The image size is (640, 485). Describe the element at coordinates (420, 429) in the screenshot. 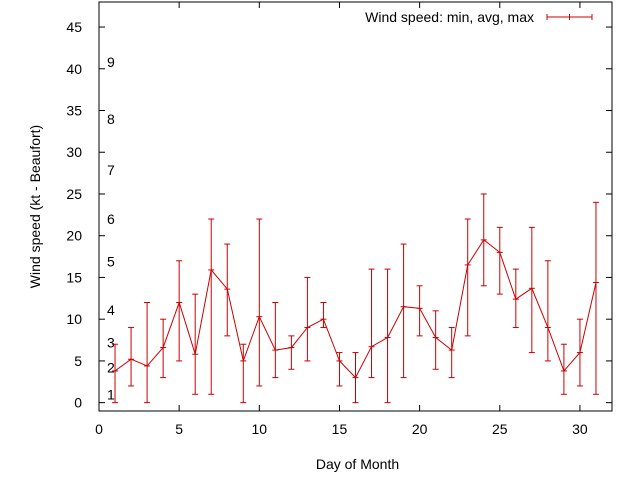

I see `x-tick-label: 20` at that location.